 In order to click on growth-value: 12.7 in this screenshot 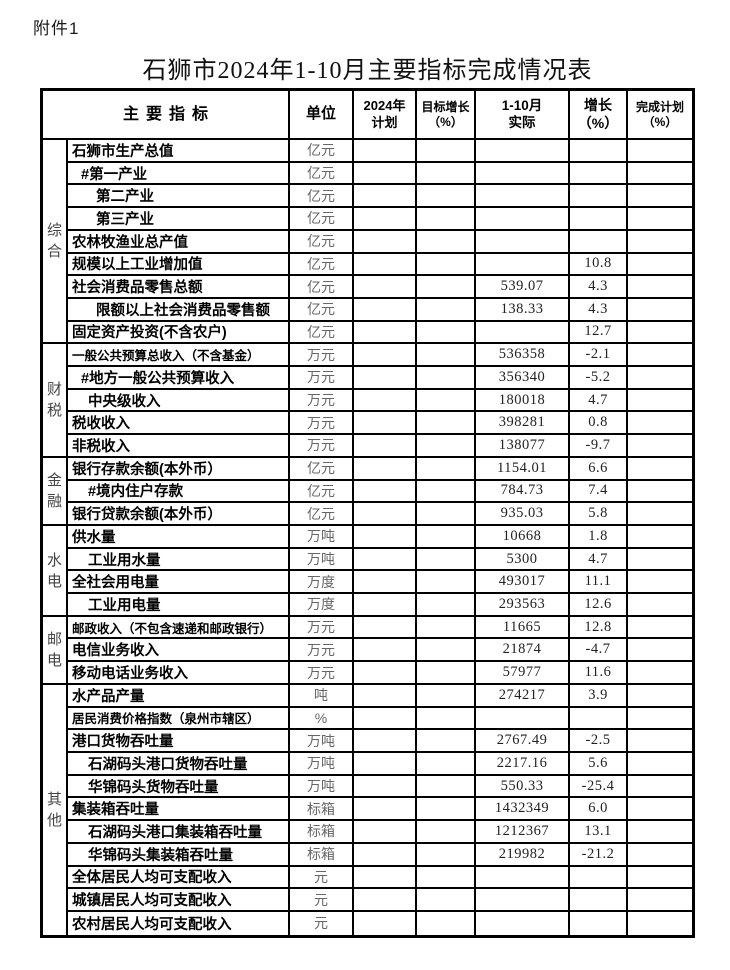, I will do `click(599, 332)`.